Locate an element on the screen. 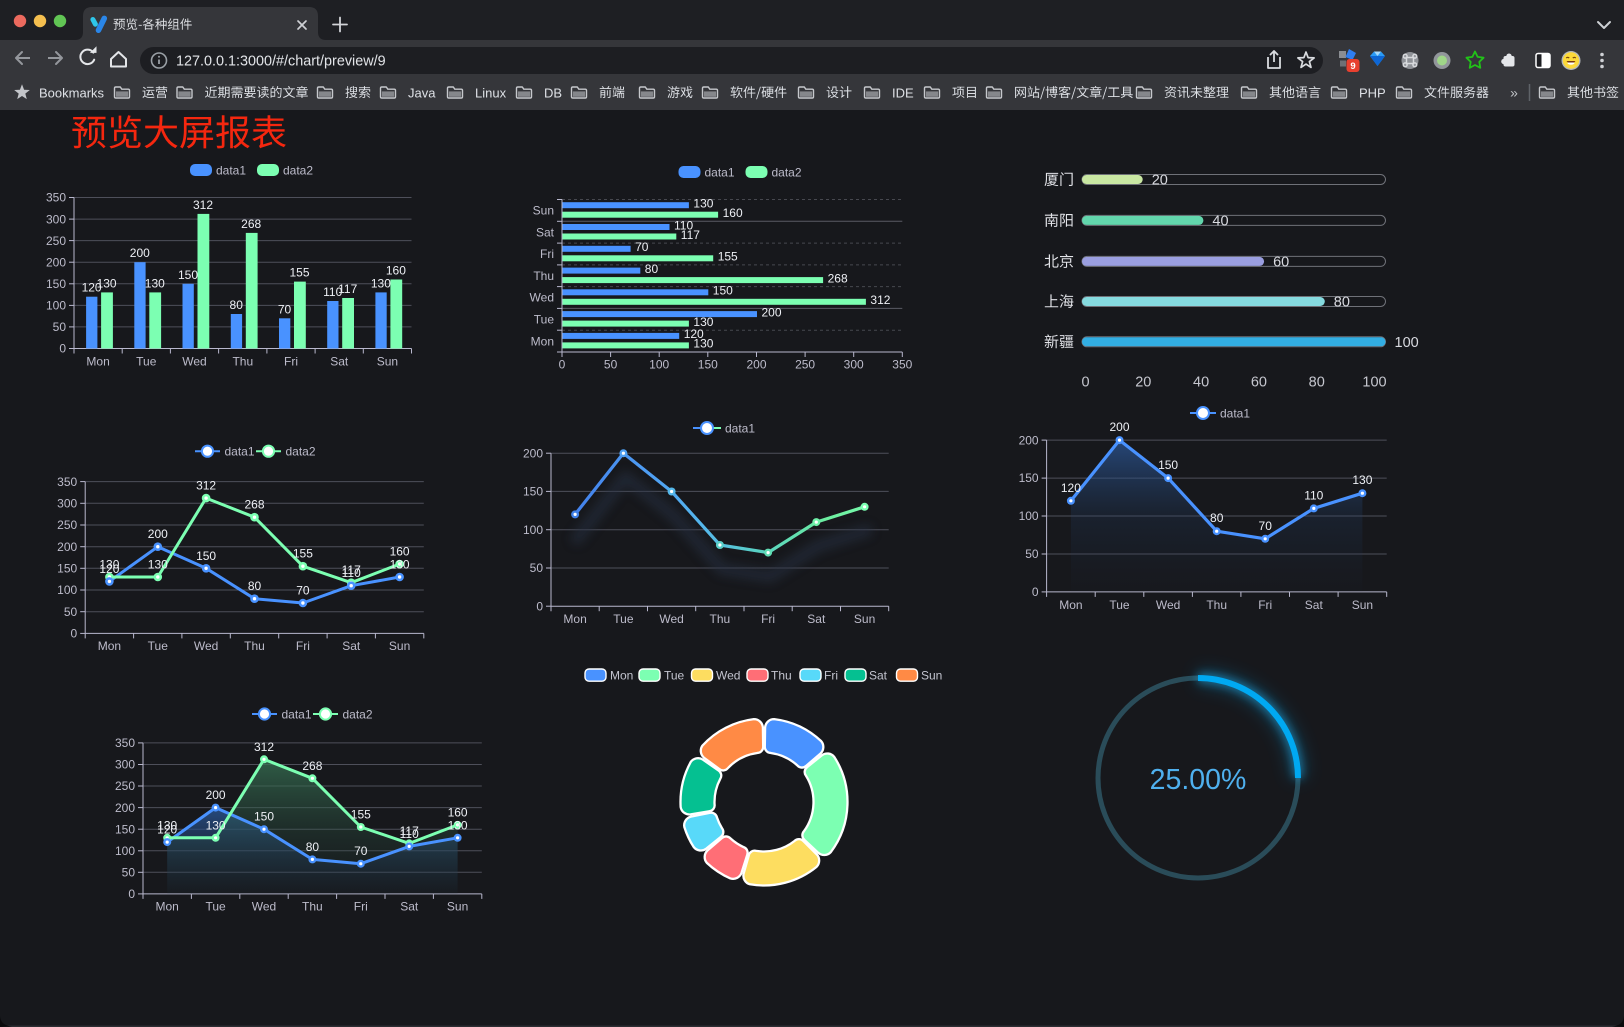 The height and width of the screenshot is (1027, 1624). svg-text: DB is located at coordinates (553, 92).